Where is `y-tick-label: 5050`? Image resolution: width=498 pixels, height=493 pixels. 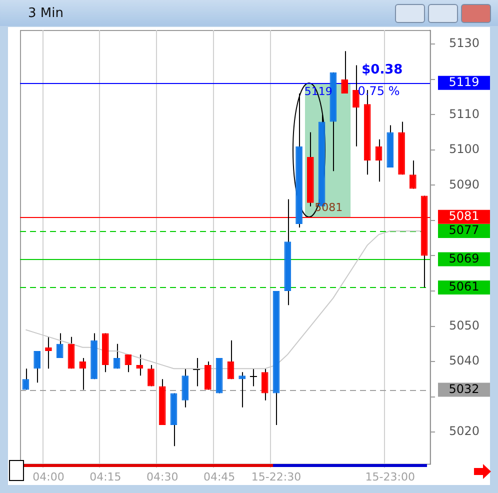 y-tick-label: 5050 is located at coordinates (464, 325).